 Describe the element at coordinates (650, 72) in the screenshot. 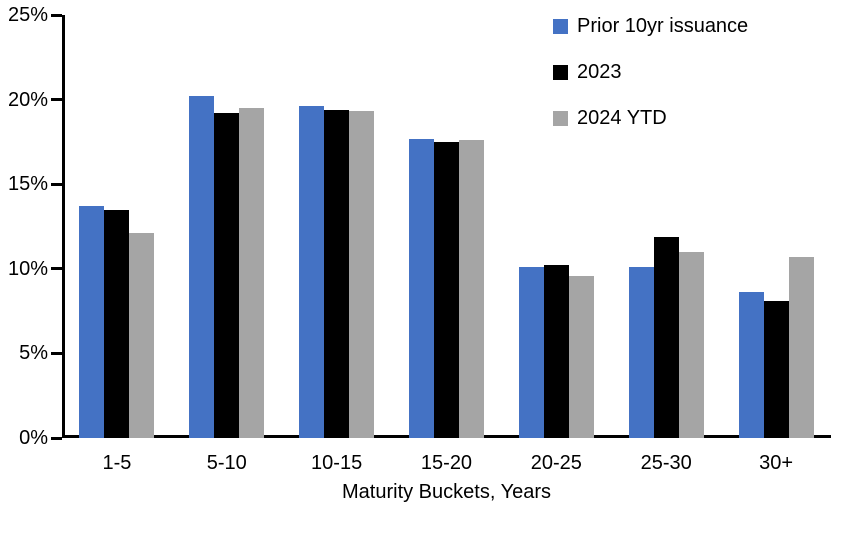

I see `legend-item-2023: 2023` at that location.